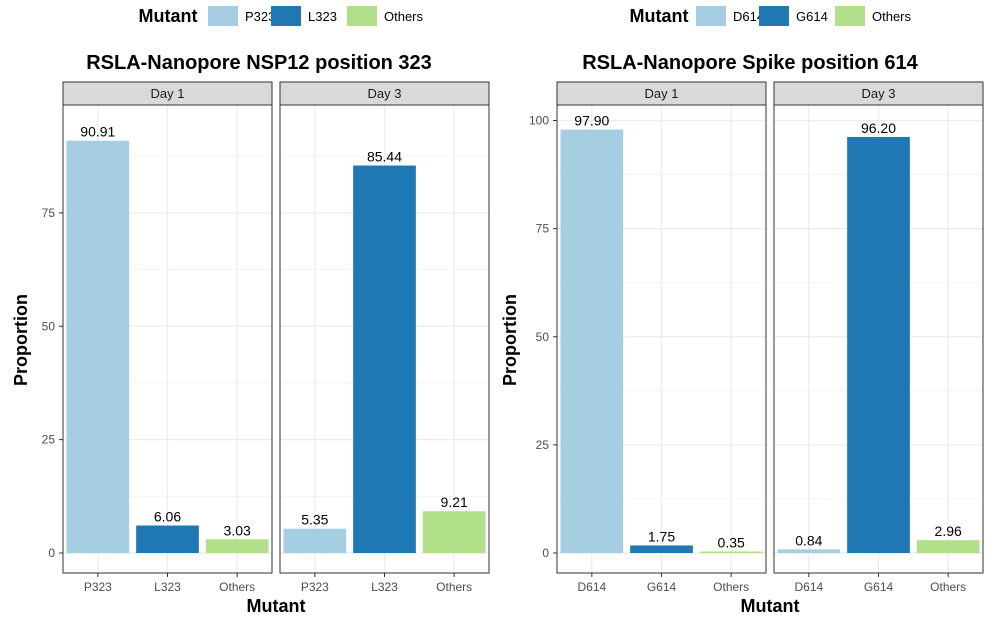 The image size is (1000, 638). Describe the element at coordinates (543, 229) in the screenshot. I see `chart2-y-tick-label-75: 75` at that location.